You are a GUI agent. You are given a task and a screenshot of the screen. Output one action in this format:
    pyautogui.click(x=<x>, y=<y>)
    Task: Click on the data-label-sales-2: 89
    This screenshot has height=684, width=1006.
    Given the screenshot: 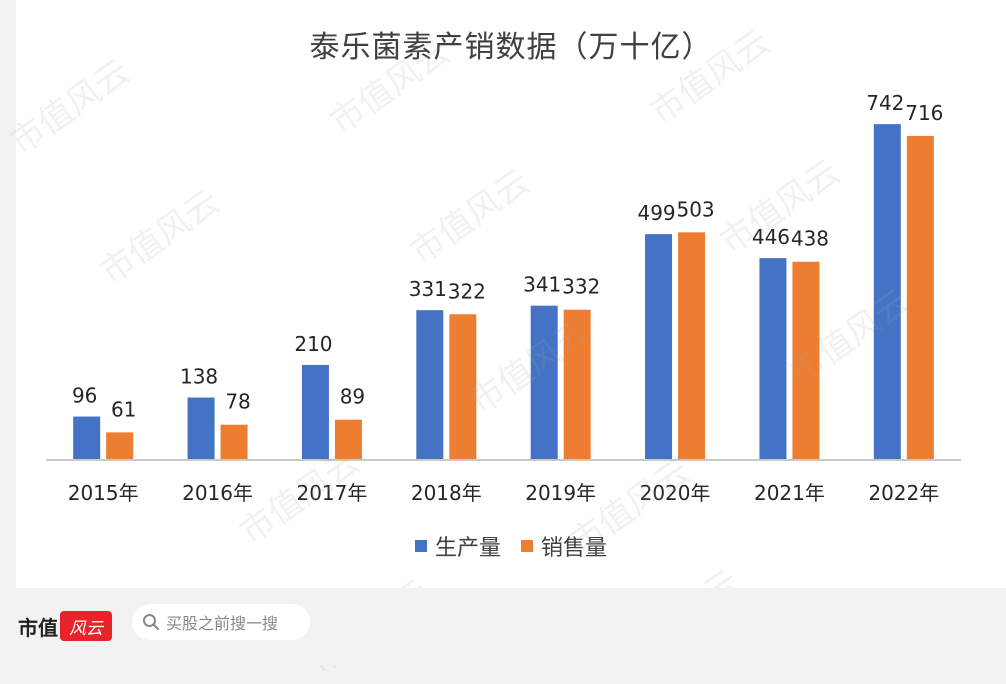 What is the action you would take?
    pyautogui.click(x=352, y=397)
    